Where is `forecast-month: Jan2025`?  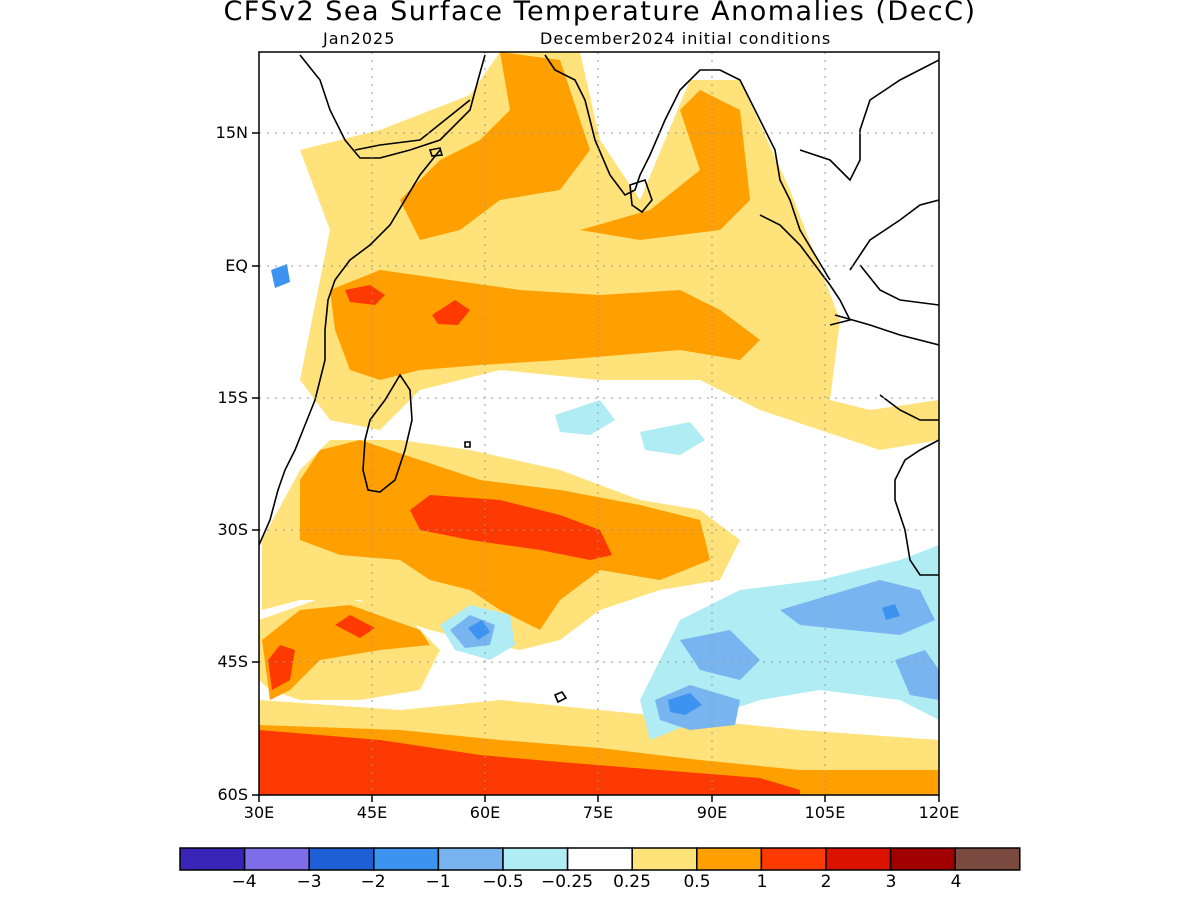 forecast-month: Jan2025 is located at coordinates (359, 38).